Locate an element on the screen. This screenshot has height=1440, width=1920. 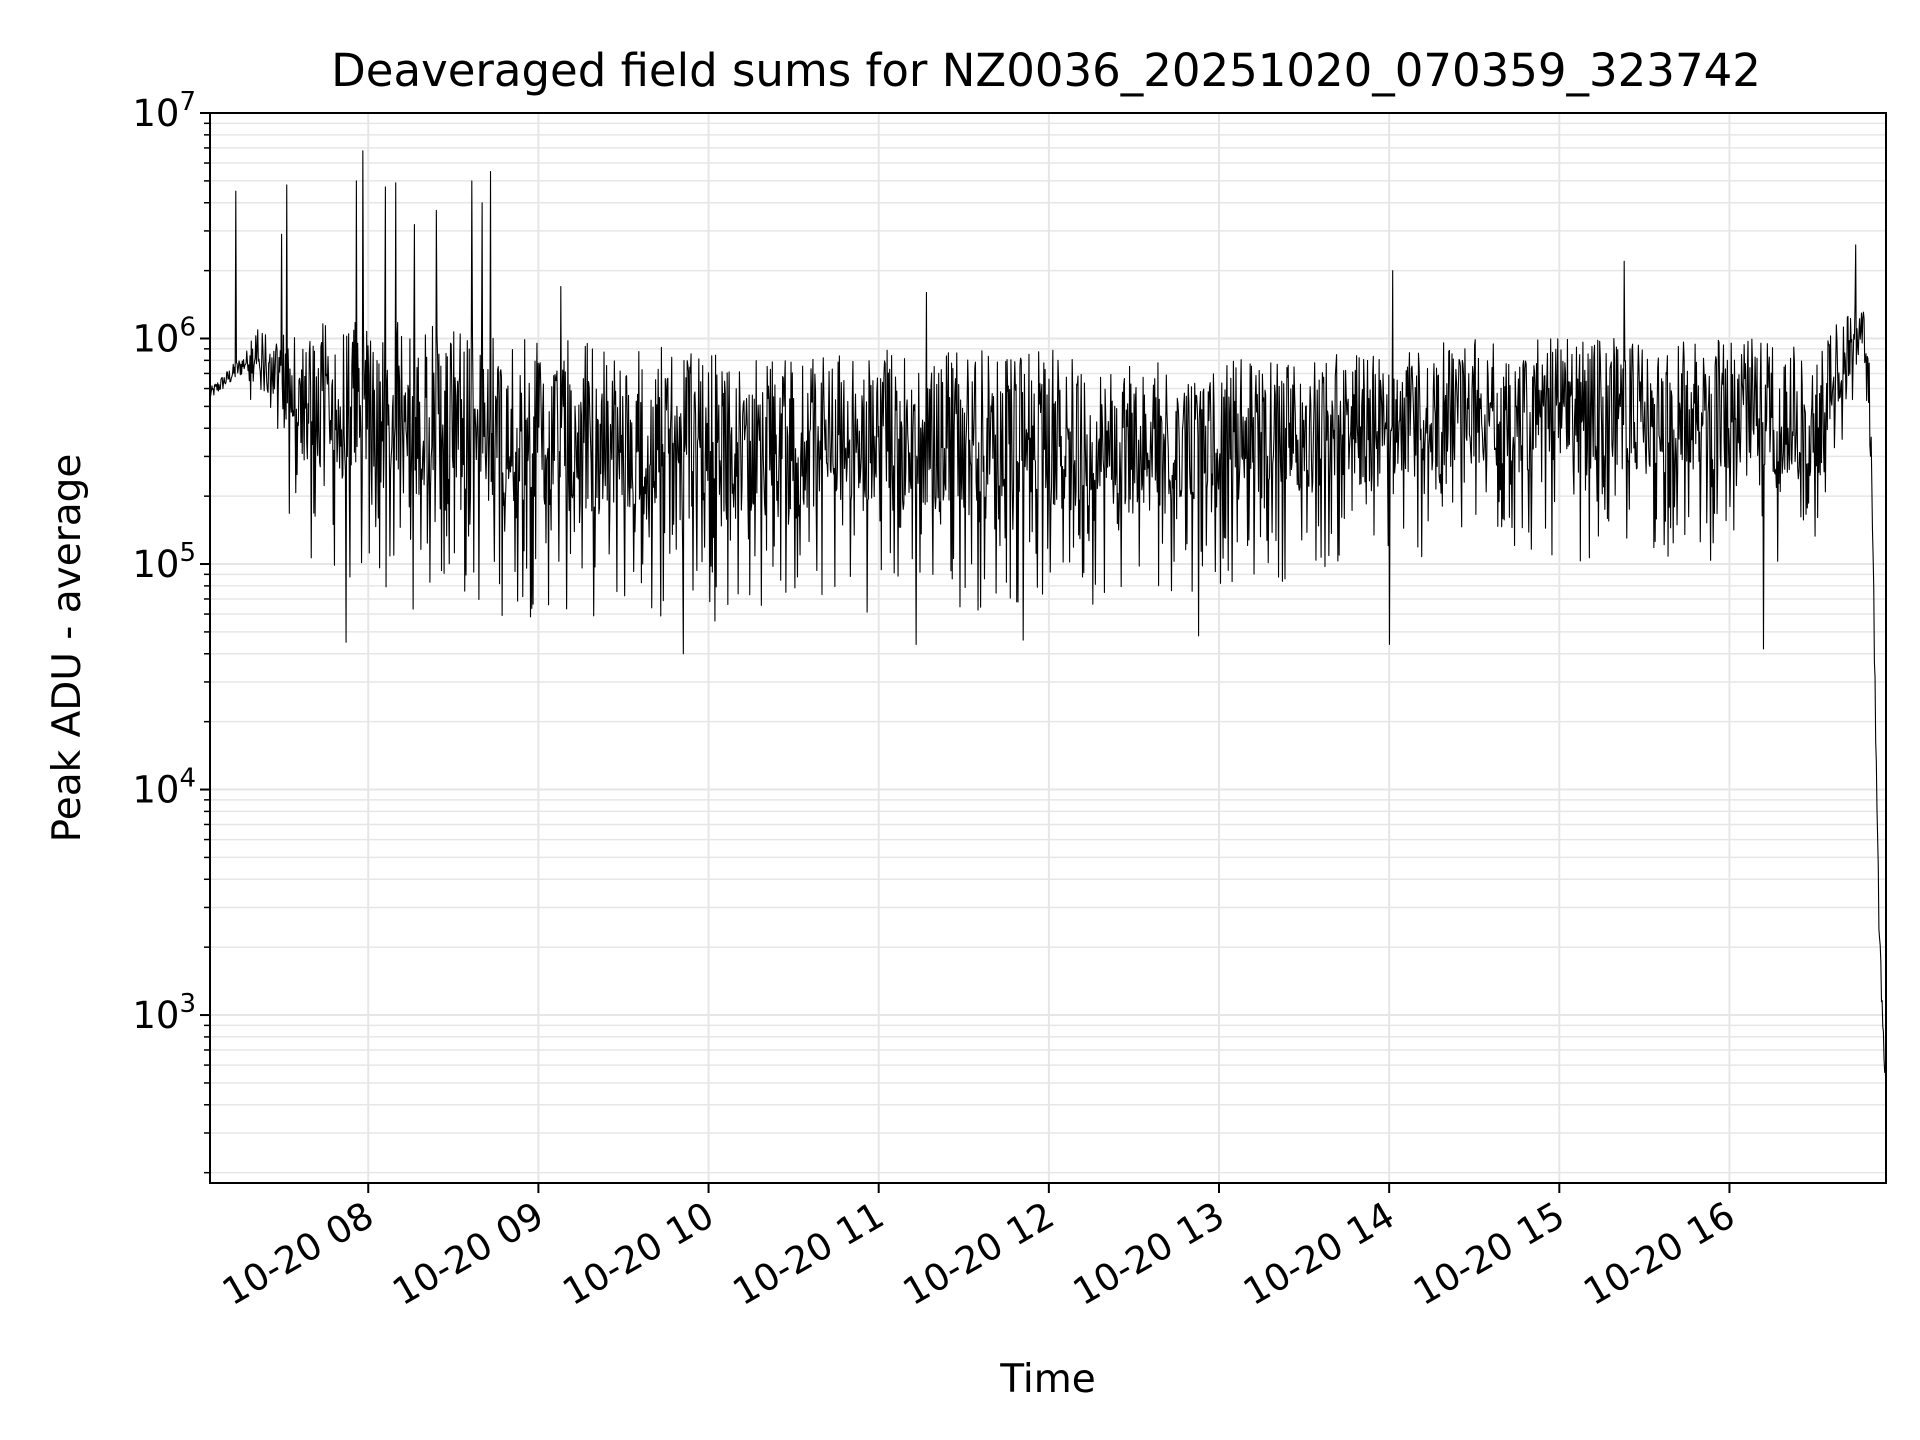
y-axis-label: Peak ADU - average is located at coordinates (67, 648).